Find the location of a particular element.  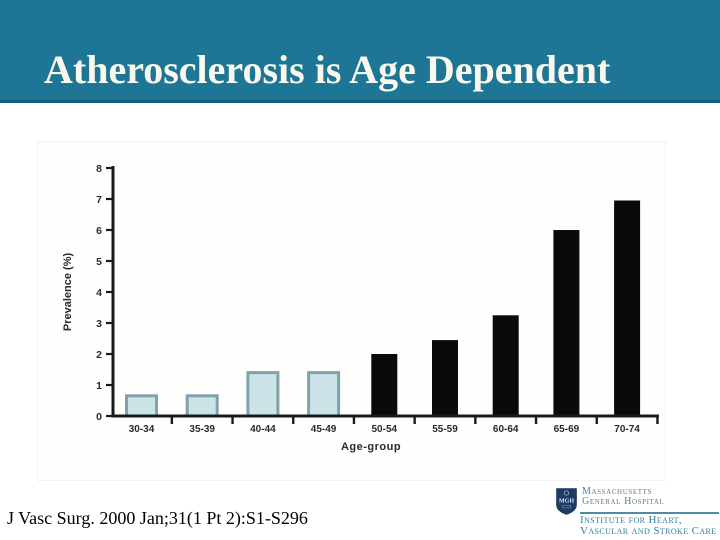

y-tick-label: 2 is located at coordinates (99, 355).